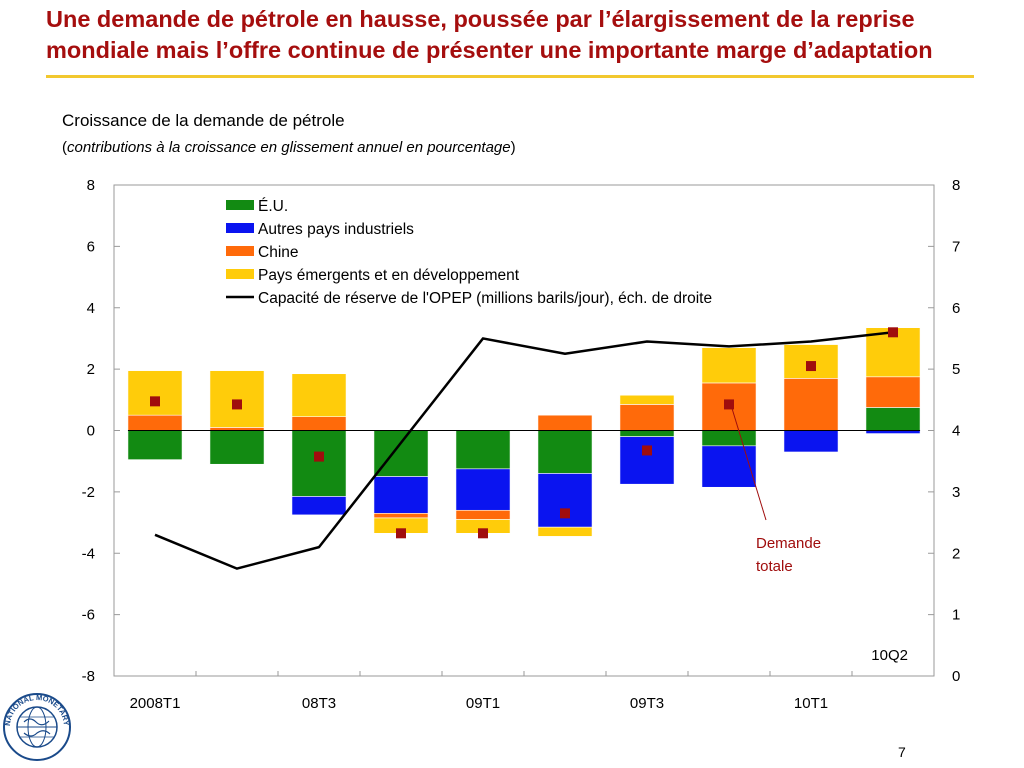 Image resolution: width=1024 pixels, height=768 pixels. Describe the element at coordinates (510, 76) in the screenshot. I see `title-underline` at that location.